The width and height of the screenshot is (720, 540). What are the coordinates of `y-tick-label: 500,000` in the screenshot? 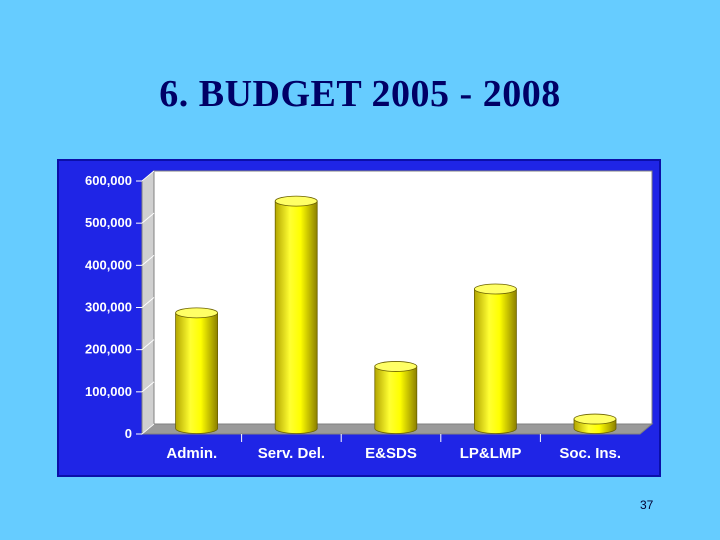 It's located at (108, 222).